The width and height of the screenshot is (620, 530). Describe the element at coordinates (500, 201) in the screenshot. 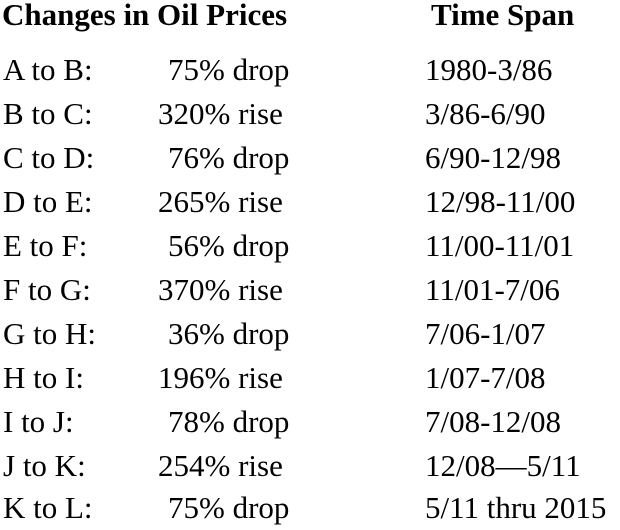

I see `time-span: 12/98-11/00` at that location.